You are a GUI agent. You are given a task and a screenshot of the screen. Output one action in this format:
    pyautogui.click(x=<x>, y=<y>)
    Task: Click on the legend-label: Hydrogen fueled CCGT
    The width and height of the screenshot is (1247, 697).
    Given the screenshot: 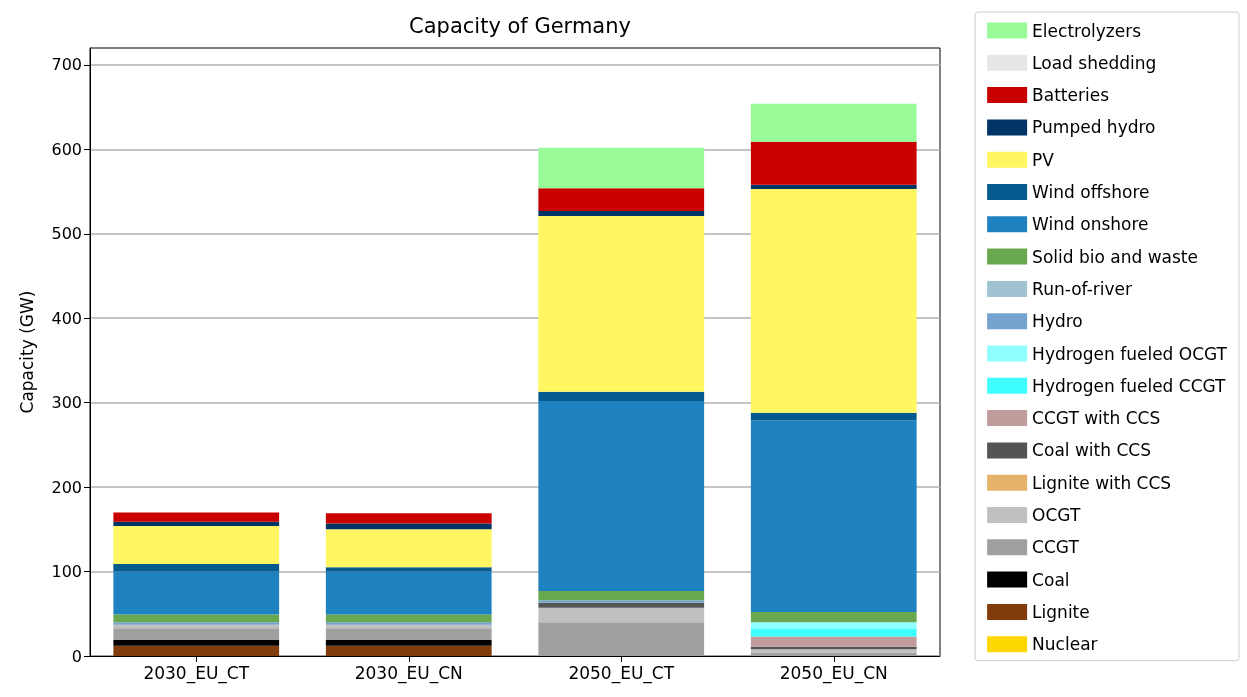 What is the action you would take?
    pyautogui.click(x=1129, y=385)
    